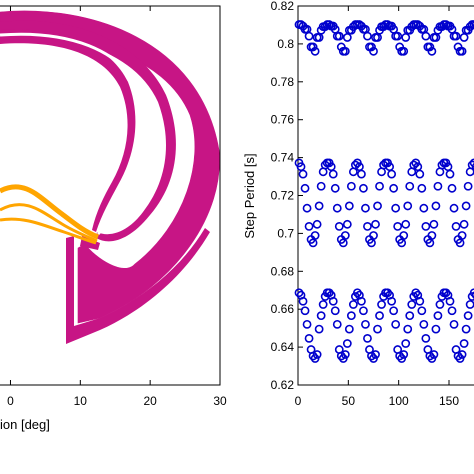 This screenshot has height=474, width=474. Describe the element at coordinates (10, 401) in the screenshot. I see `left-x-tick-label: 0` at that location.